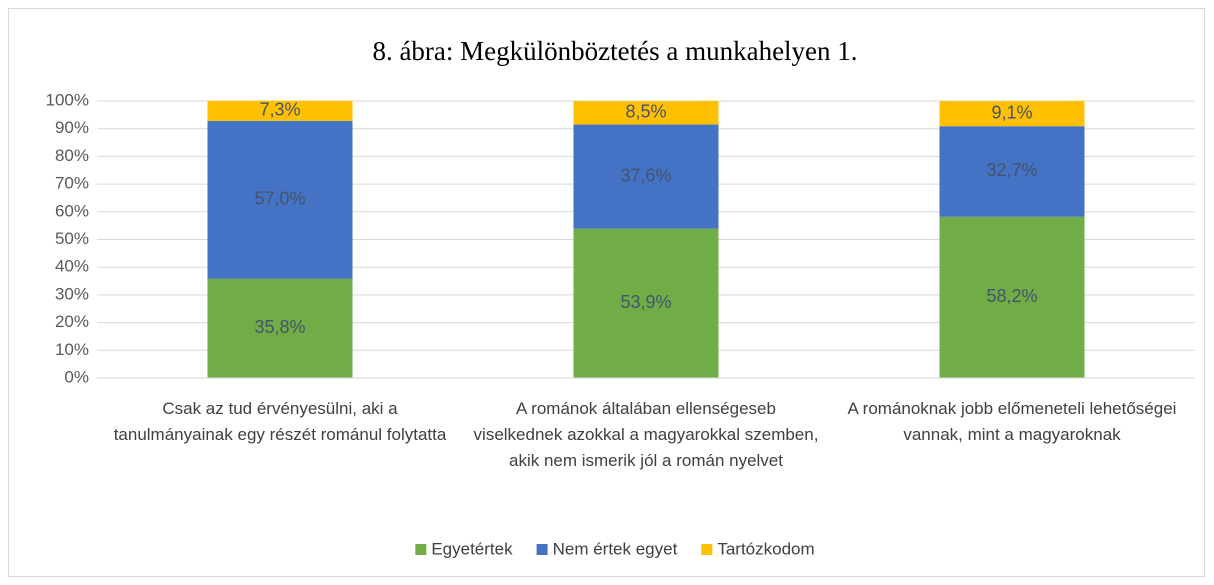 The image size is (1214, 585). I want to click on data-label: 57,0%, so click(279, 199).